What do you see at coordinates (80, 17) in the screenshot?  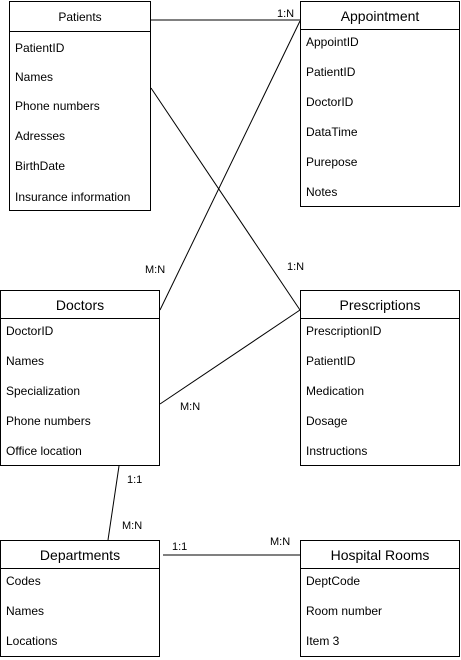 I see `entity-patients-title: Patients` at bounding box center [80, 17].